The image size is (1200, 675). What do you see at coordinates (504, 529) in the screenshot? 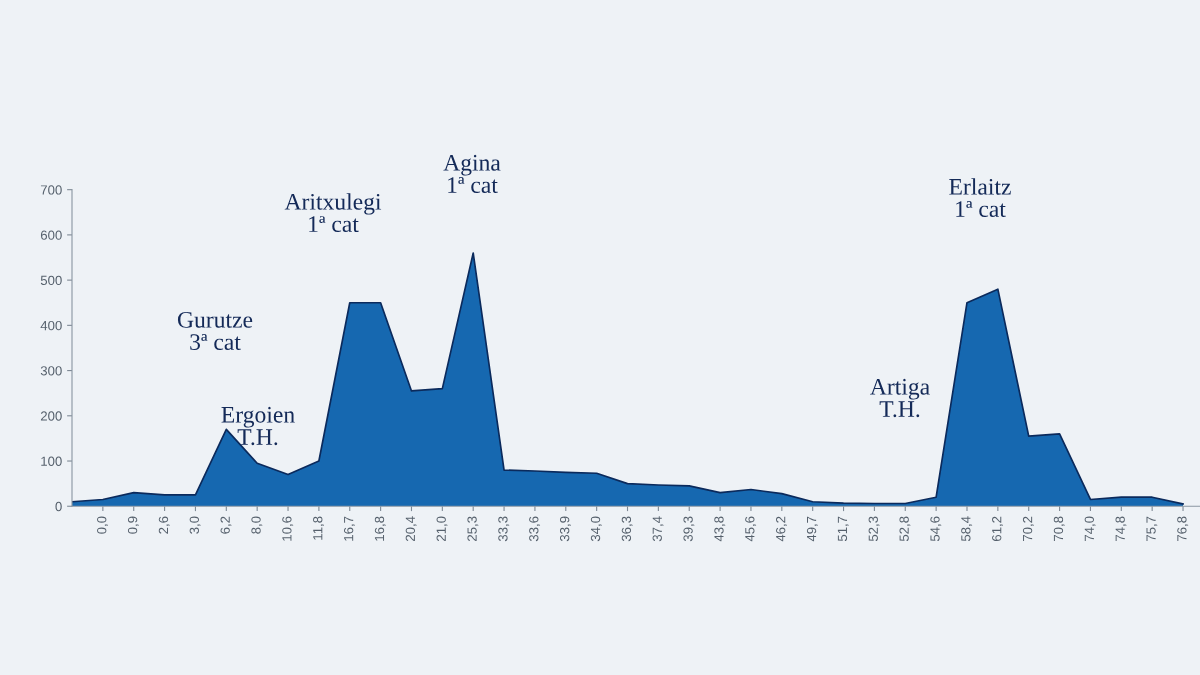
I see `x-tick-label: 33,3` at bounding box center [504, 529].